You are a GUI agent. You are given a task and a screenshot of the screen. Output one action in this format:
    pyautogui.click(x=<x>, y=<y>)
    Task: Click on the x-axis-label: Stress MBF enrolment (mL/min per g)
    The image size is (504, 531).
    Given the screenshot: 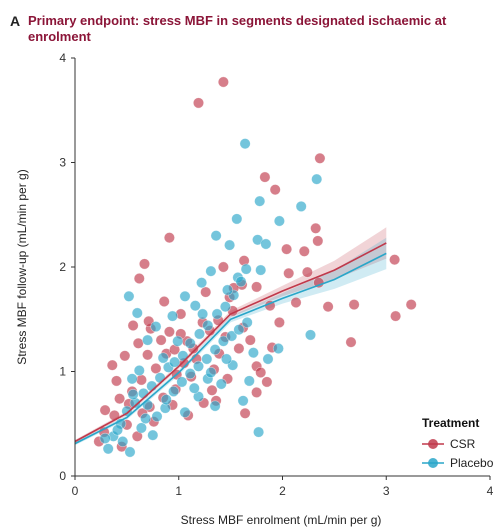 What is the action you would take?
    pyautogui.click(x=281, y=520)
    